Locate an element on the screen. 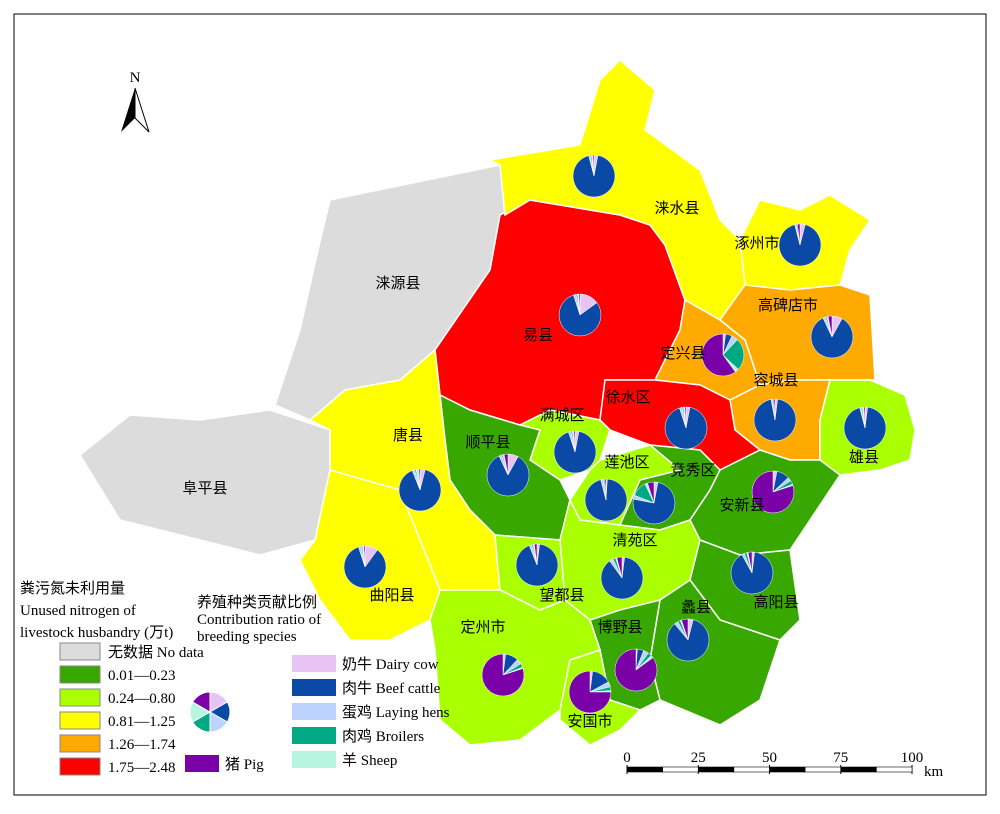 The height and width of the screenshot is (814, 1000). county-label: 定兴县 is located at coordinates (682, 353).